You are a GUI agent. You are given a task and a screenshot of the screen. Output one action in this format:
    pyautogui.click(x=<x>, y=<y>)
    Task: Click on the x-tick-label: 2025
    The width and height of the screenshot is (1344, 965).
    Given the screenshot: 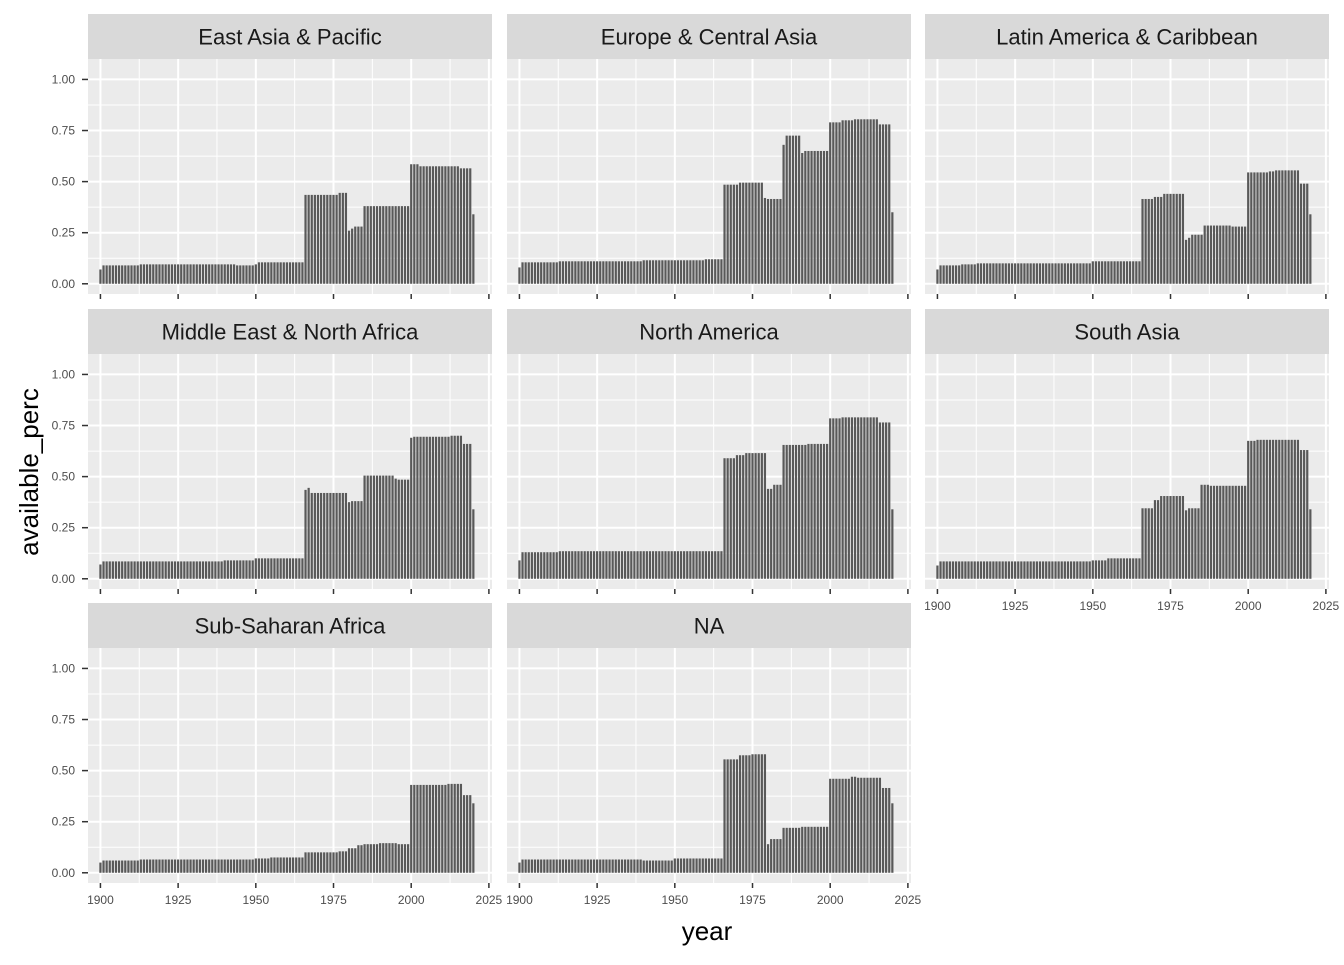 What is the action you would take?
    pyautogui.click(x=489, y=900)
    